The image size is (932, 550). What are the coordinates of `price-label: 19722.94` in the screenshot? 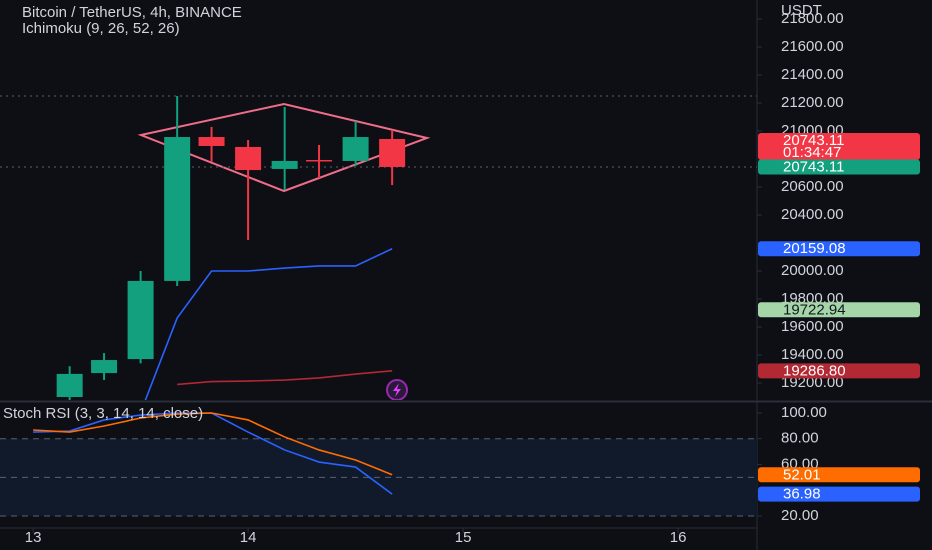 It's located at (814, 309).